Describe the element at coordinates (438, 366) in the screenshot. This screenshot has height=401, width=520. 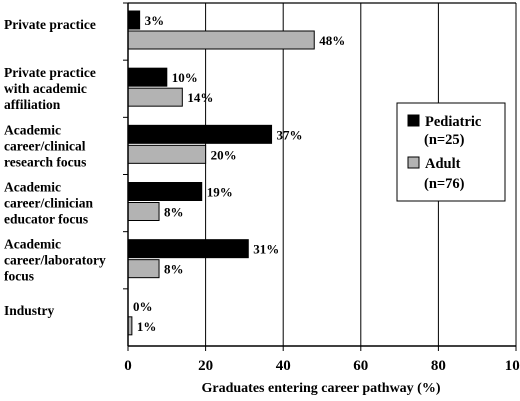
I see `x-tick-label: 80` at that location.